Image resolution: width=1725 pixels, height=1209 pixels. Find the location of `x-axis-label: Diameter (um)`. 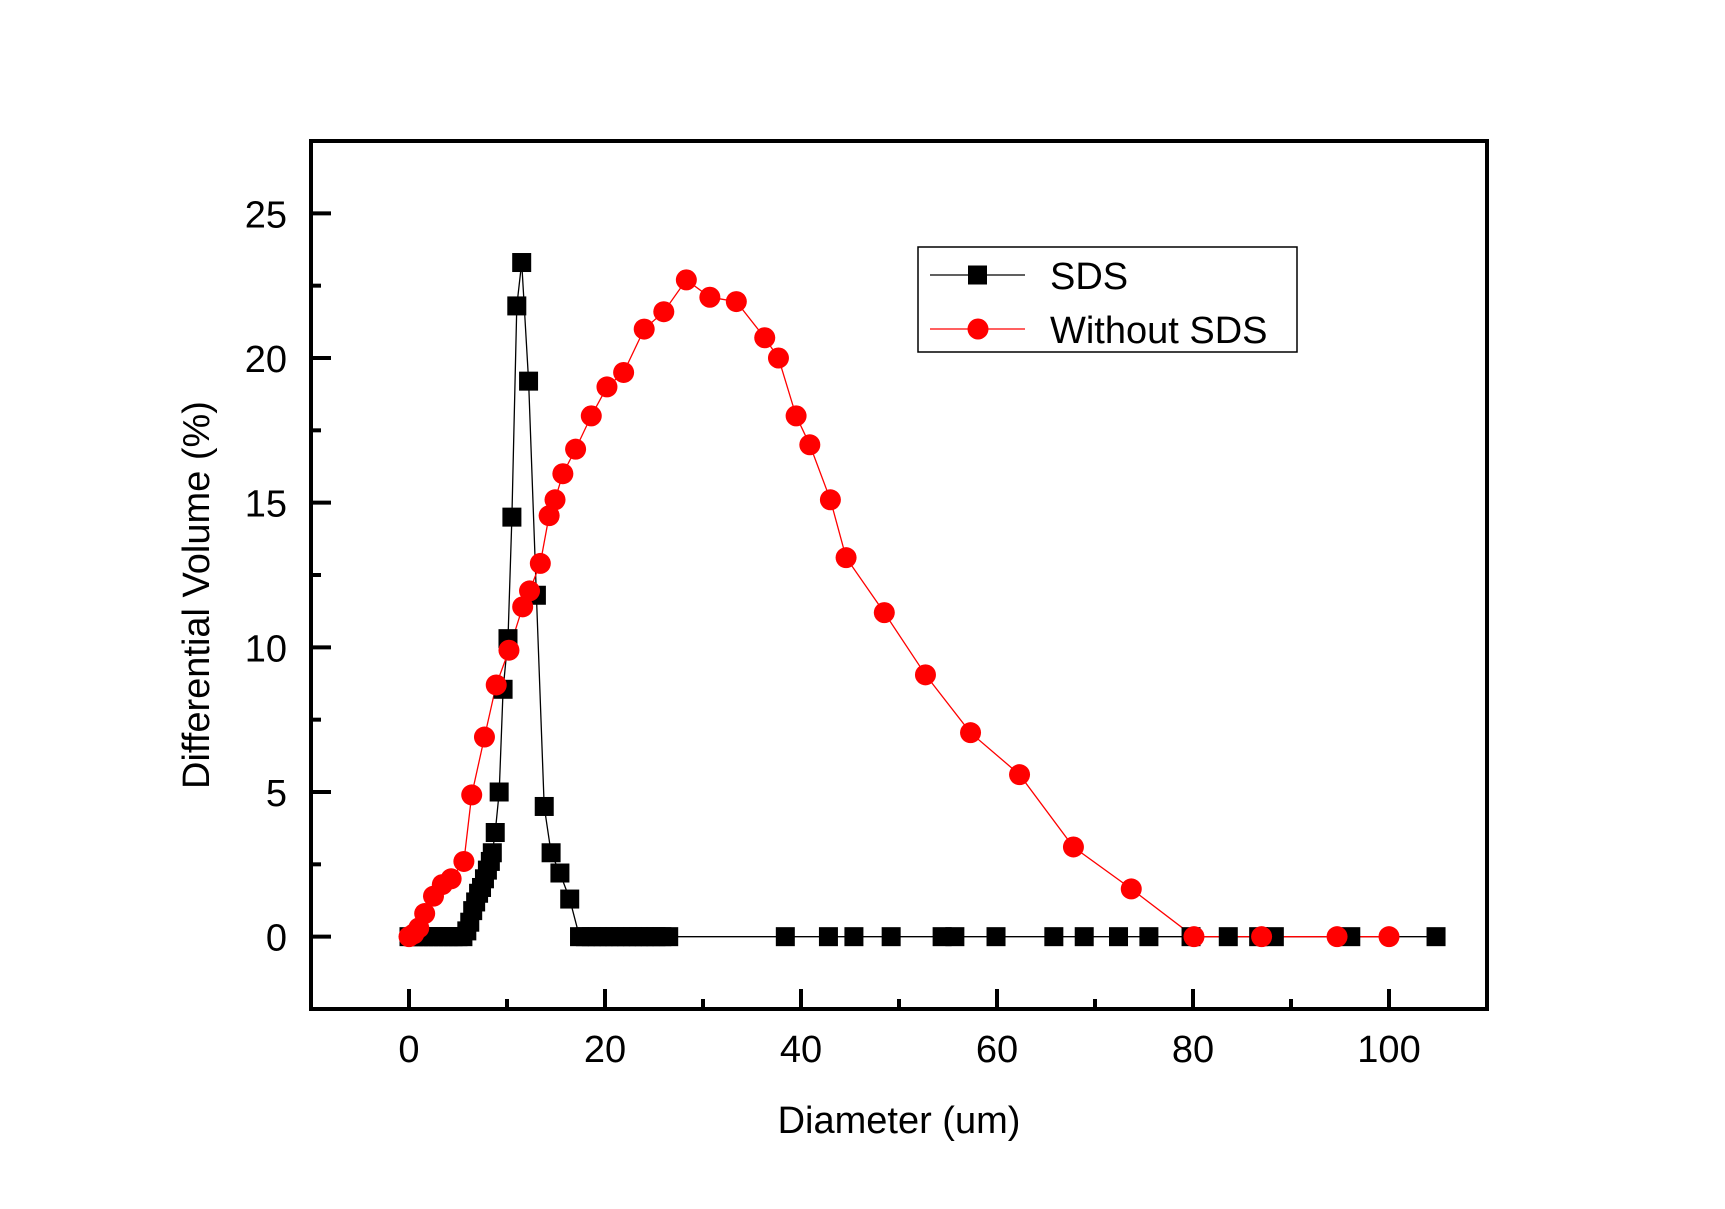

x-axis-label: Diameter (um) is located at coordinates (899, 1121).